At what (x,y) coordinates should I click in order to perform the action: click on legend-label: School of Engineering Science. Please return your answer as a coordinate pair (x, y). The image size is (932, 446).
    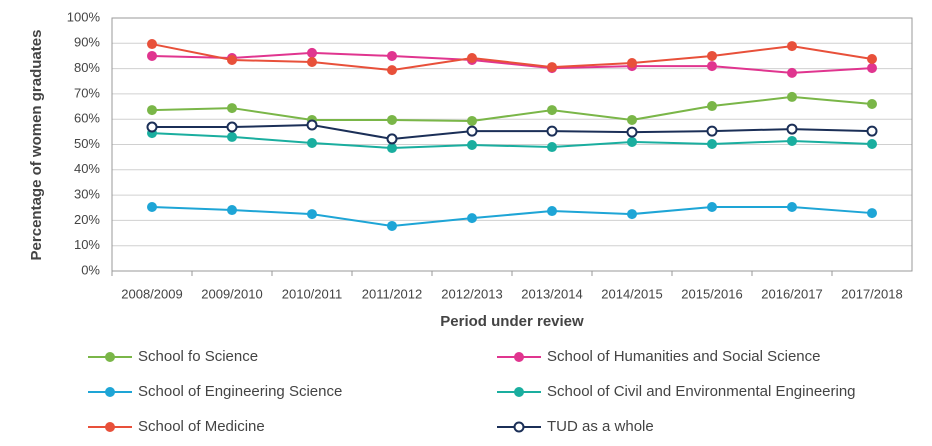
    Looking at the image, I should click on (240, 391).